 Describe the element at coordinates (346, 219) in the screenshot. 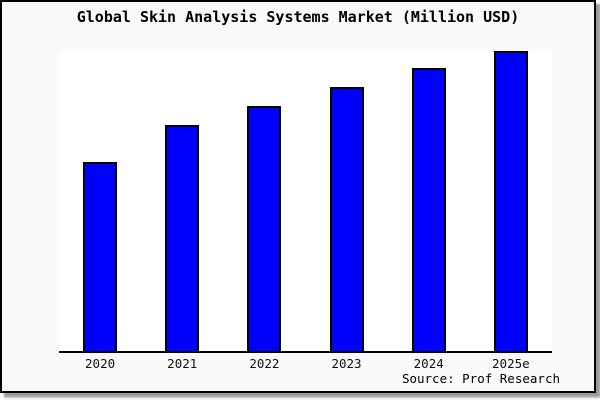

I see `bar-2023` at that location.